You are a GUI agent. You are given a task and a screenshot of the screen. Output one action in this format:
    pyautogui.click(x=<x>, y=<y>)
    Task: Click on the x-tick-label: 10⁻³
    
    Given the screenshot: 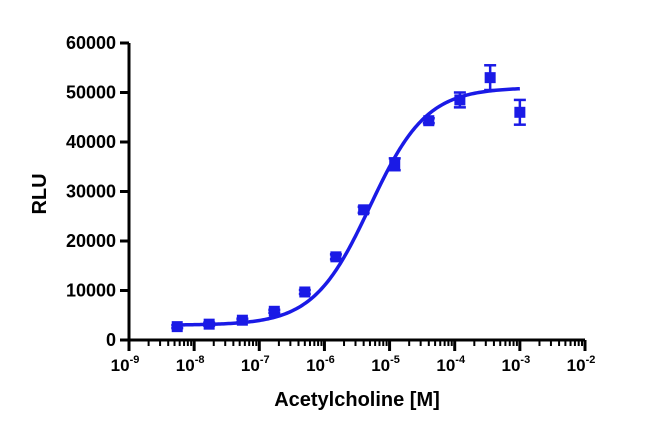 What is the action you would take?
    pyautogui.click(x=516, y=364)
    